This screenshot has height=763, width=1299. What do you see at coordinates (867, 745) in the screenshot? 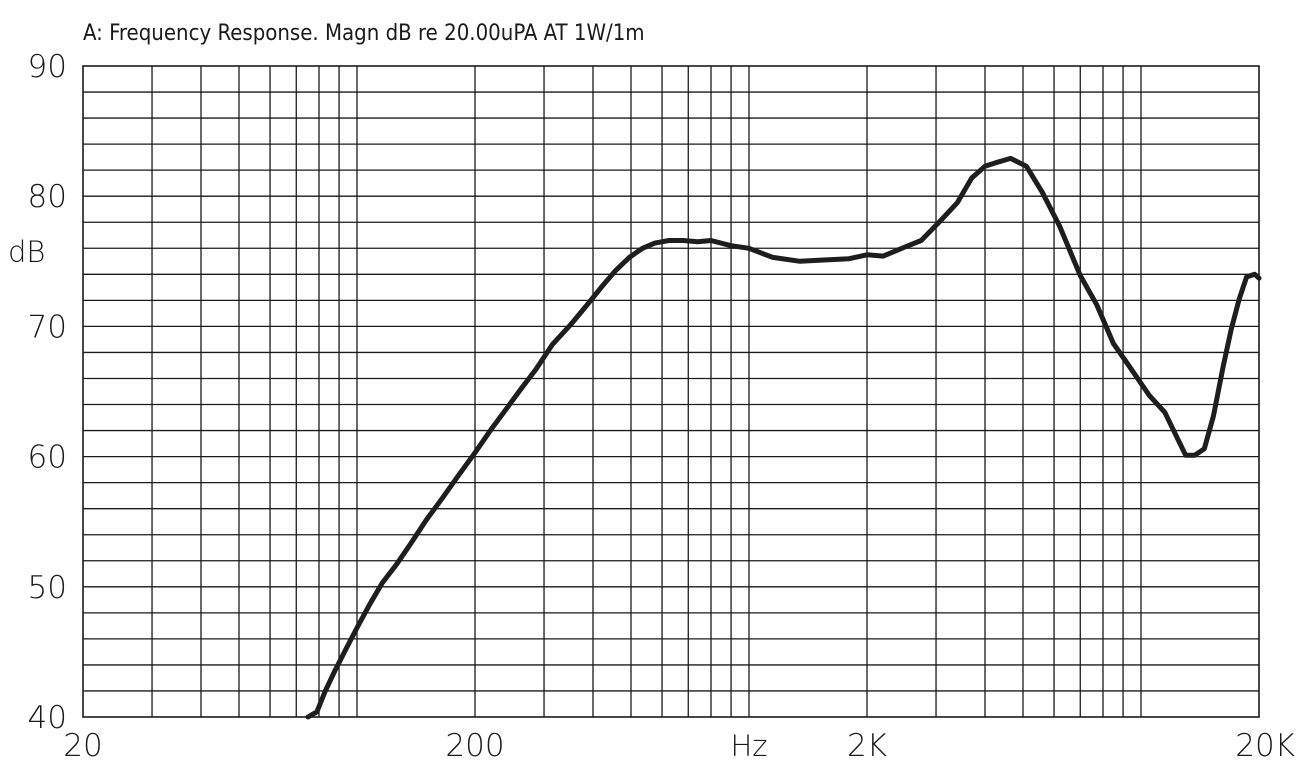
I see `x-tick-label: 2K` at bounding box center [867, 745].